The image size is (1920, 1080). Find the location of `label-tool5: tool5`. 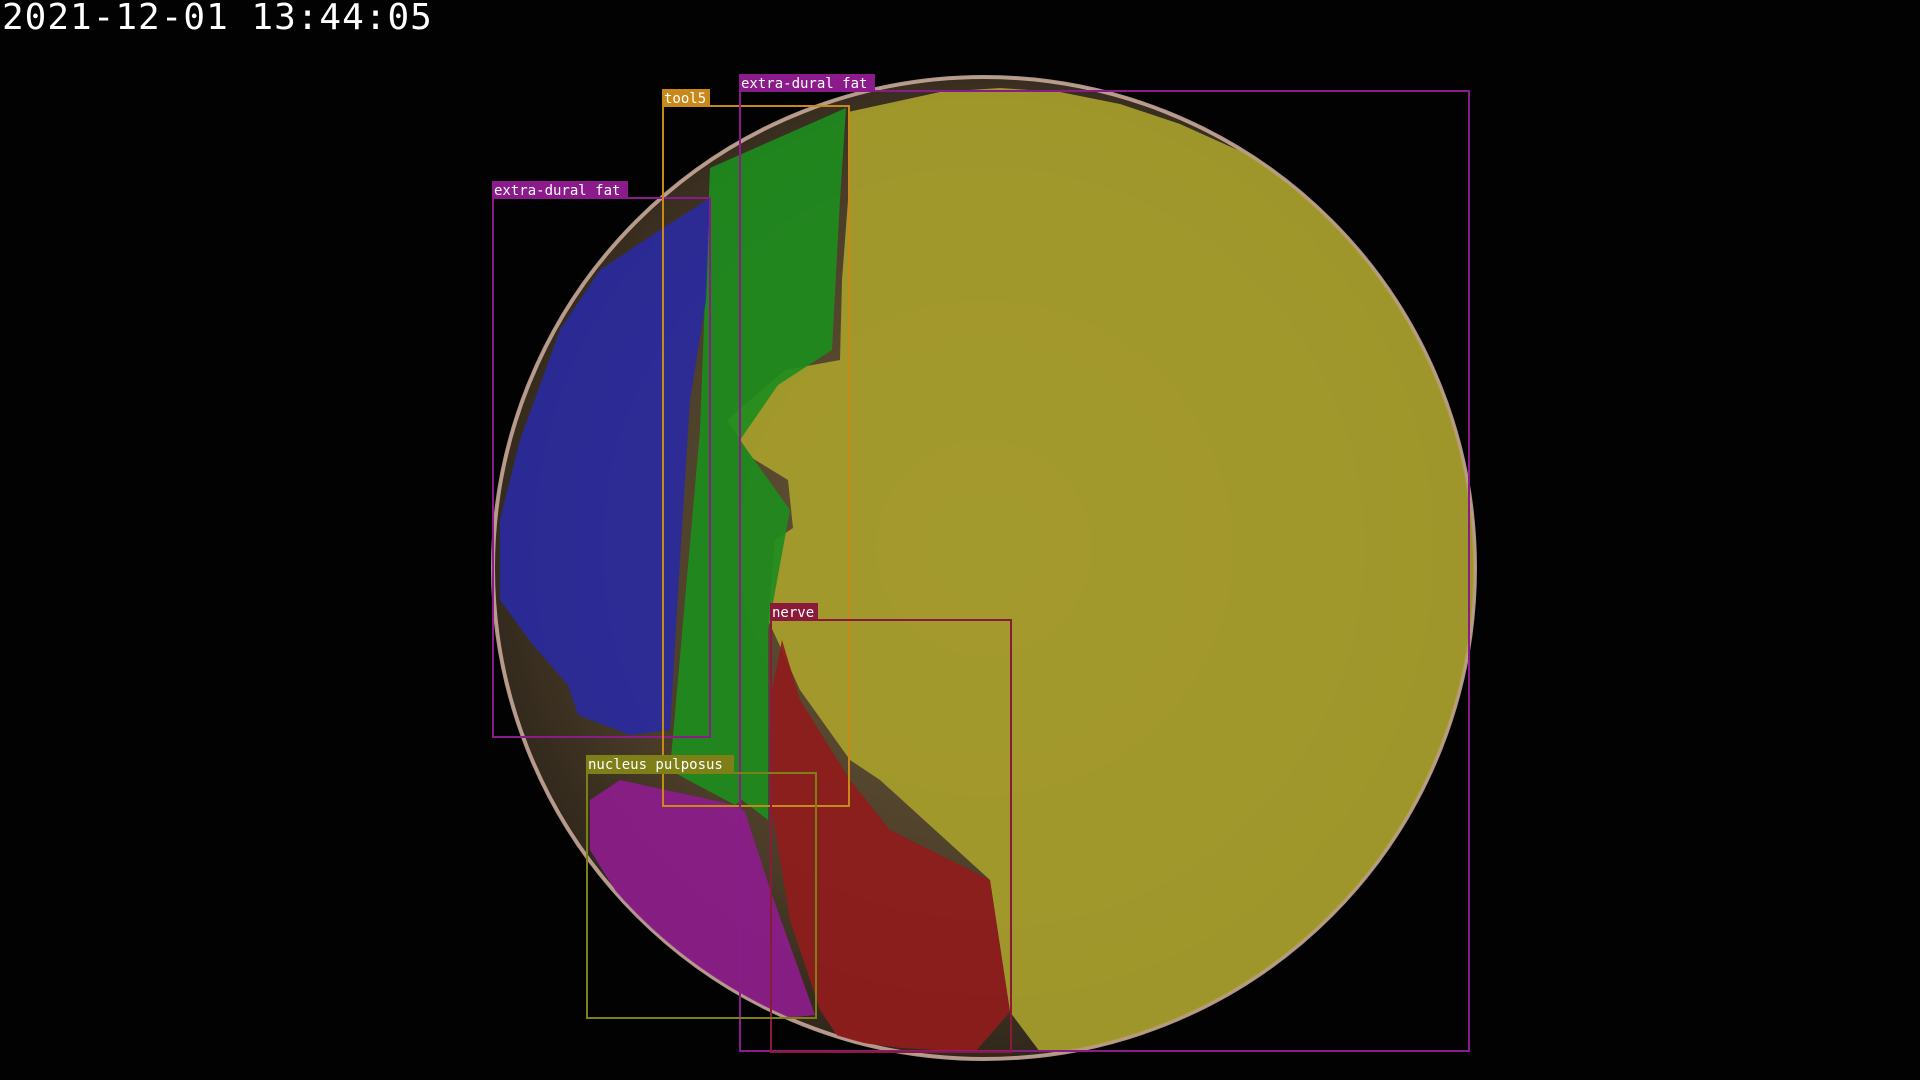

label-tool5: tool5 is located at coordinates (686, 98).